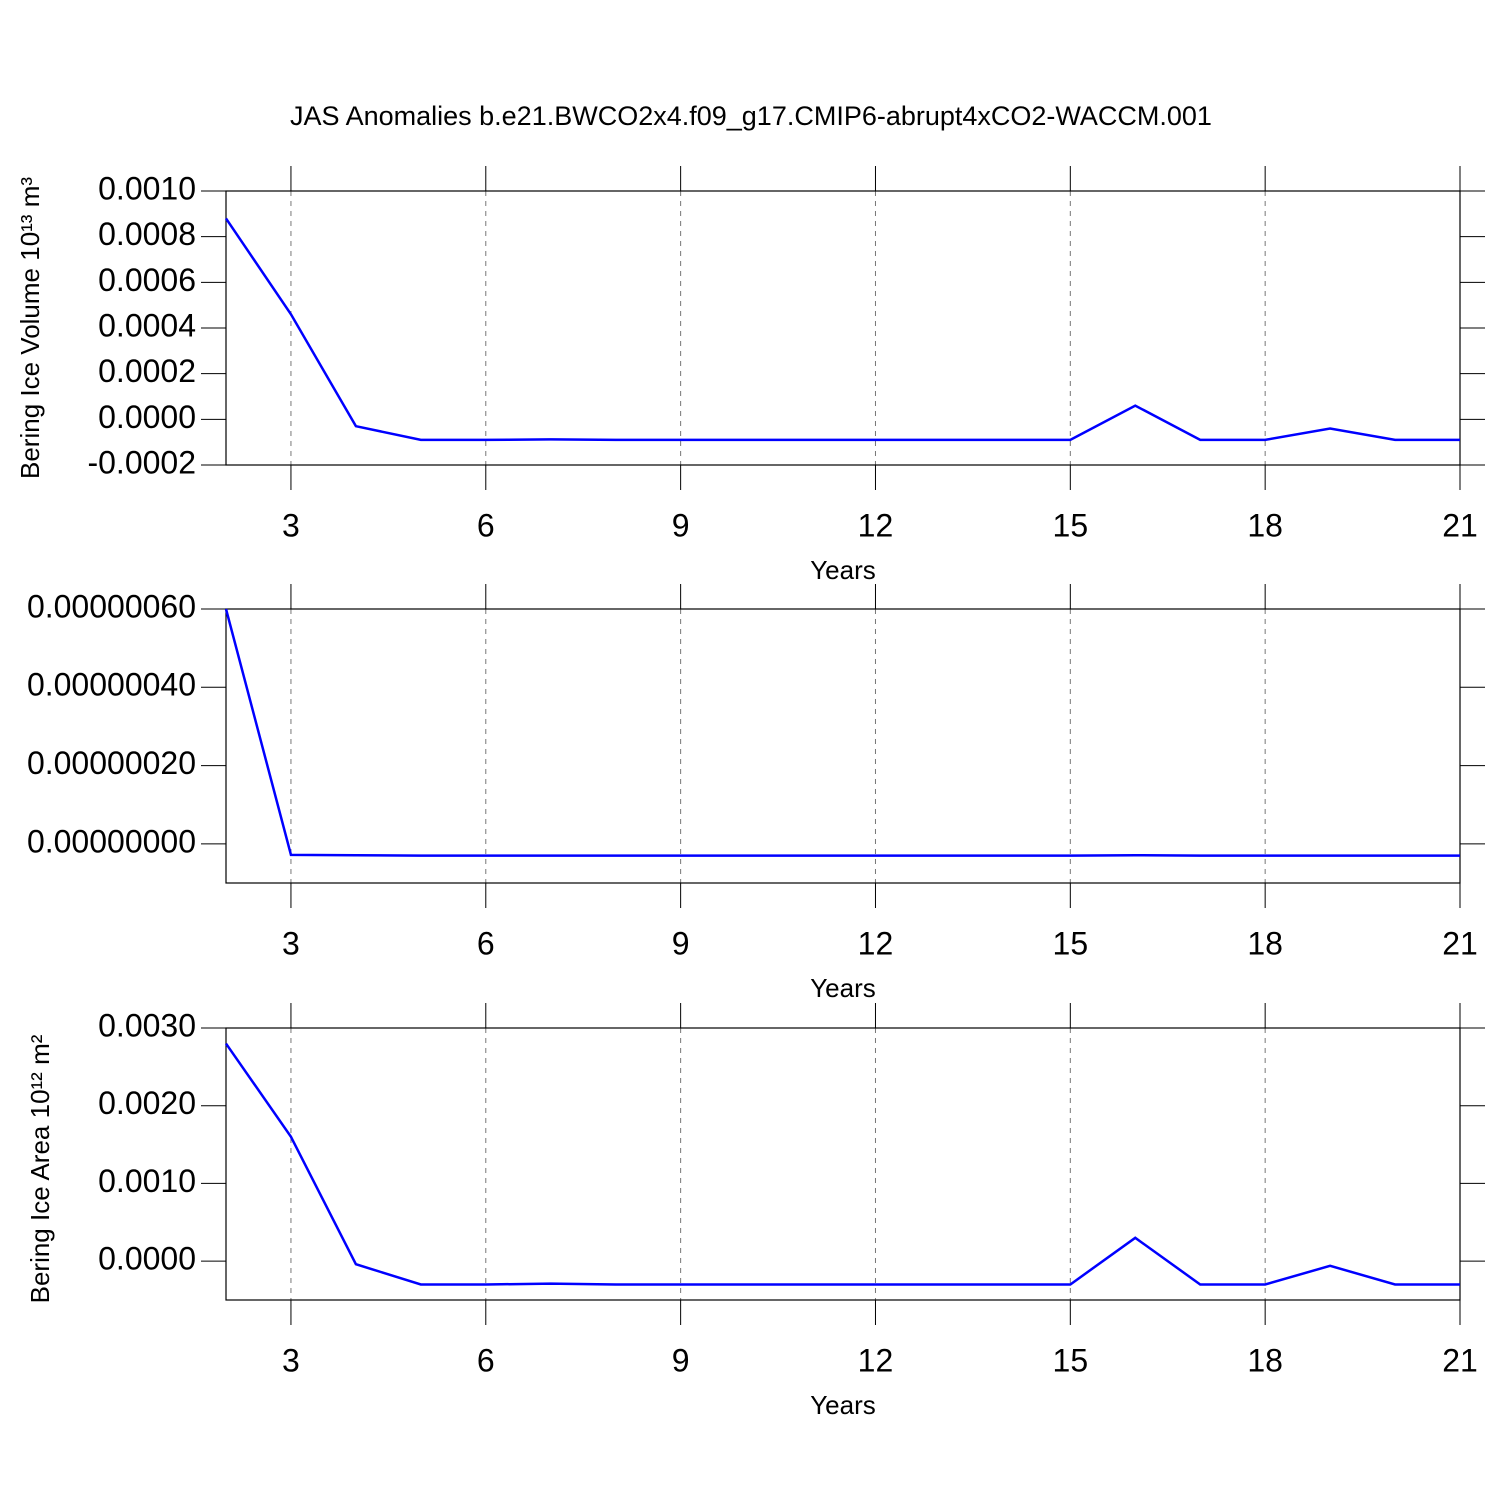 This screenshot has height=1500, width=1500. I want to click on y-tick-label: 0.0006, so click(147, 280).